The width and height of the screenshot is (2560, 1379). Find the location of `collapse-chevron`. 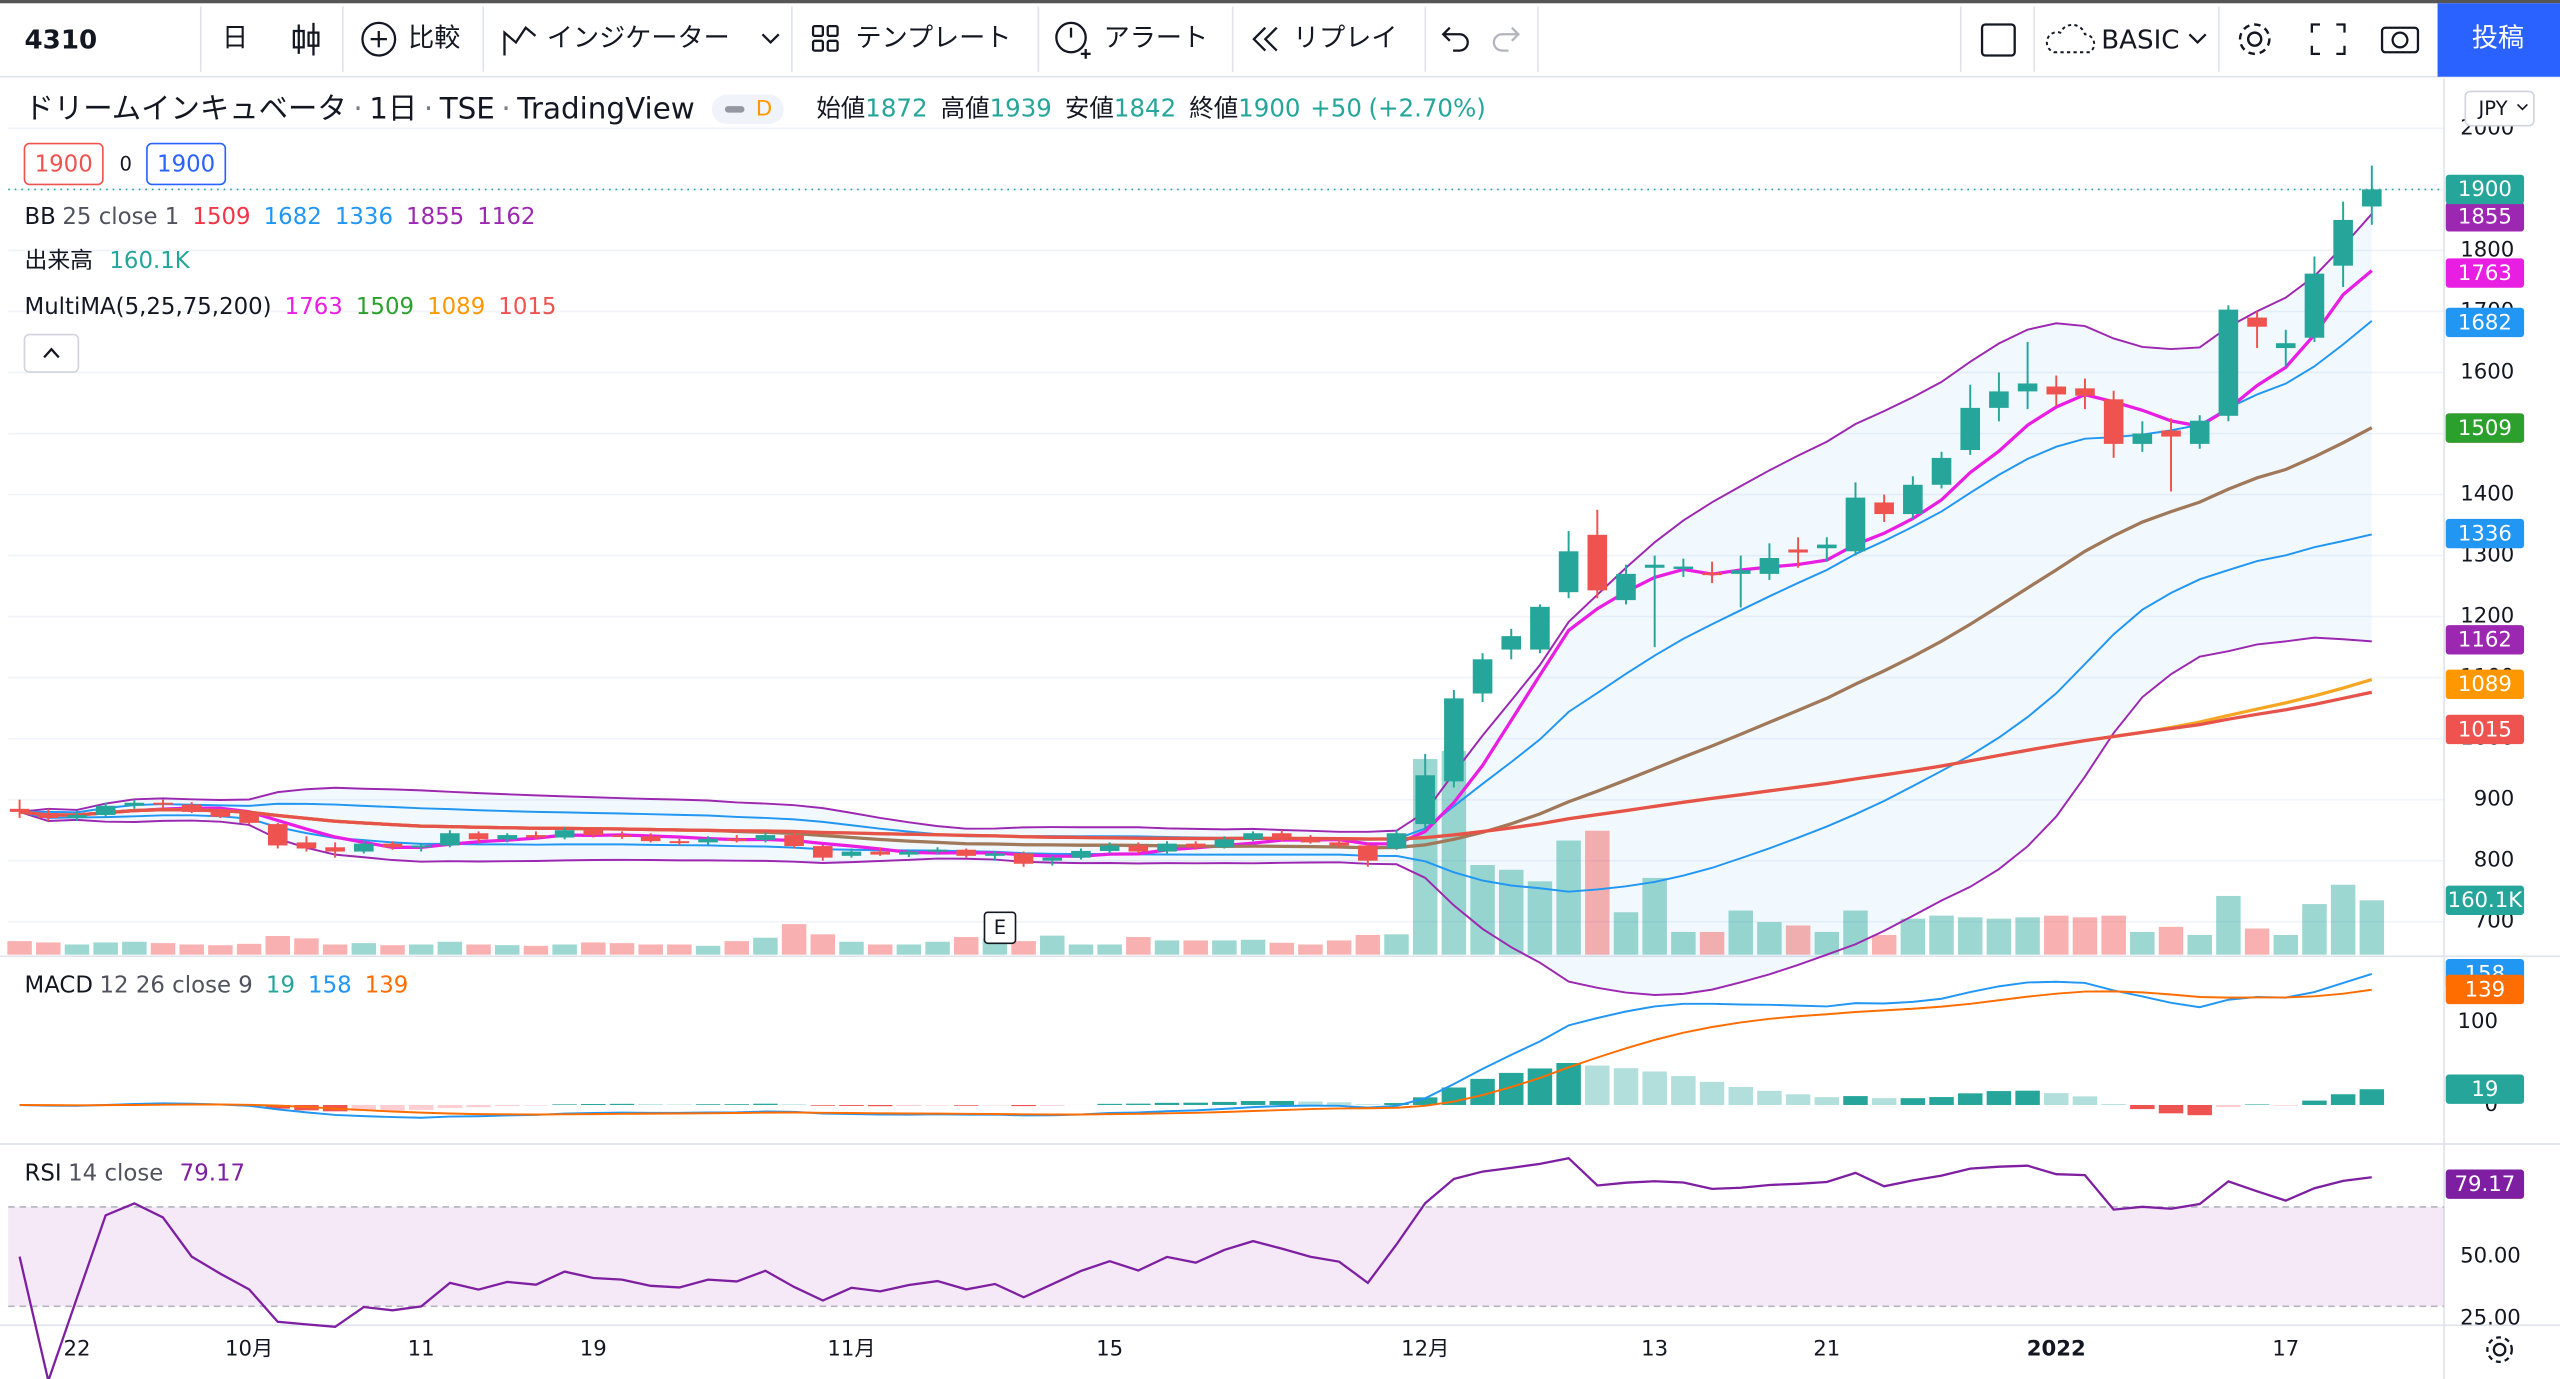

collapse-chevron is located at coordinates (51, 353).